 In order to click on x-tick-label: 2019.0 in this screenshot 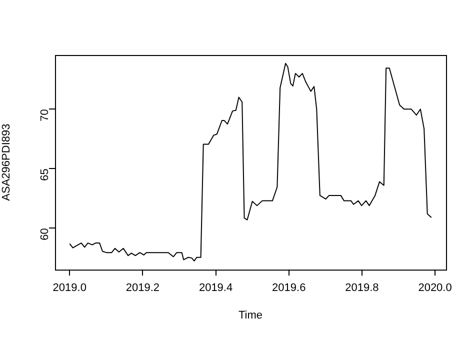, I will do `click(69, 288)`.